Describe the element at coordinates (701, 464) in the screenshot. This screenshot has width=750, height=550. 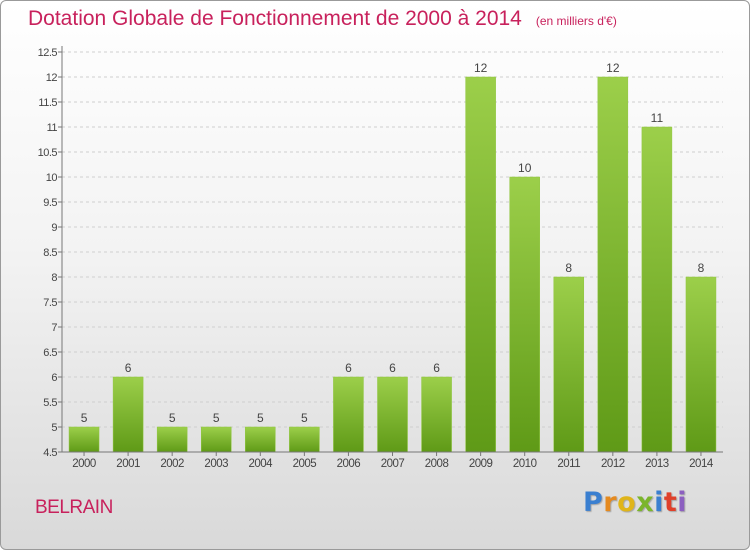
I see `x-tick-label: 2014` at that location.